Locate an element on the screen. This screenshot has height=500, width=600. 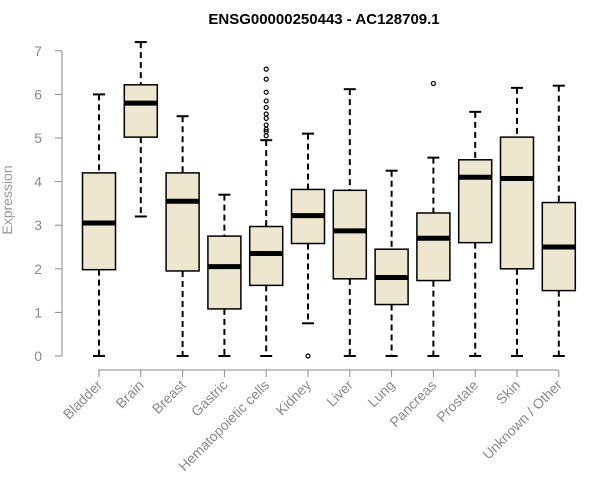
y-tick-label: 7 is located at coordinates (38, 51).